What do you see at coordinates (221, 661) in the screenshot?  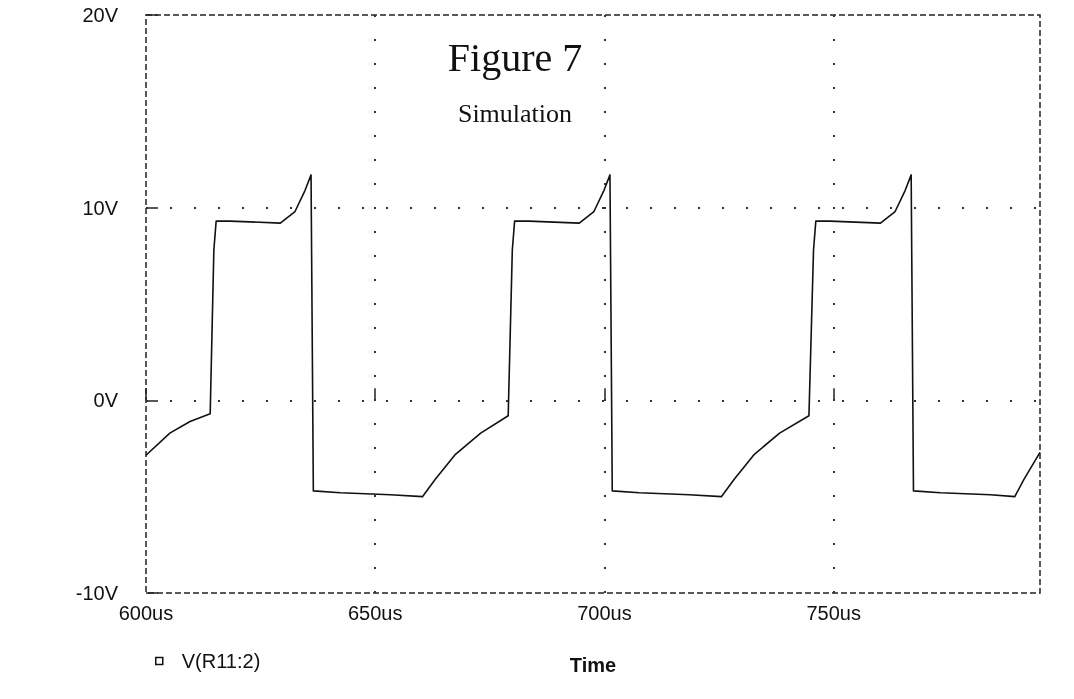 I see `legend-label: V(R11:2)` at bounding box center [221, 661].